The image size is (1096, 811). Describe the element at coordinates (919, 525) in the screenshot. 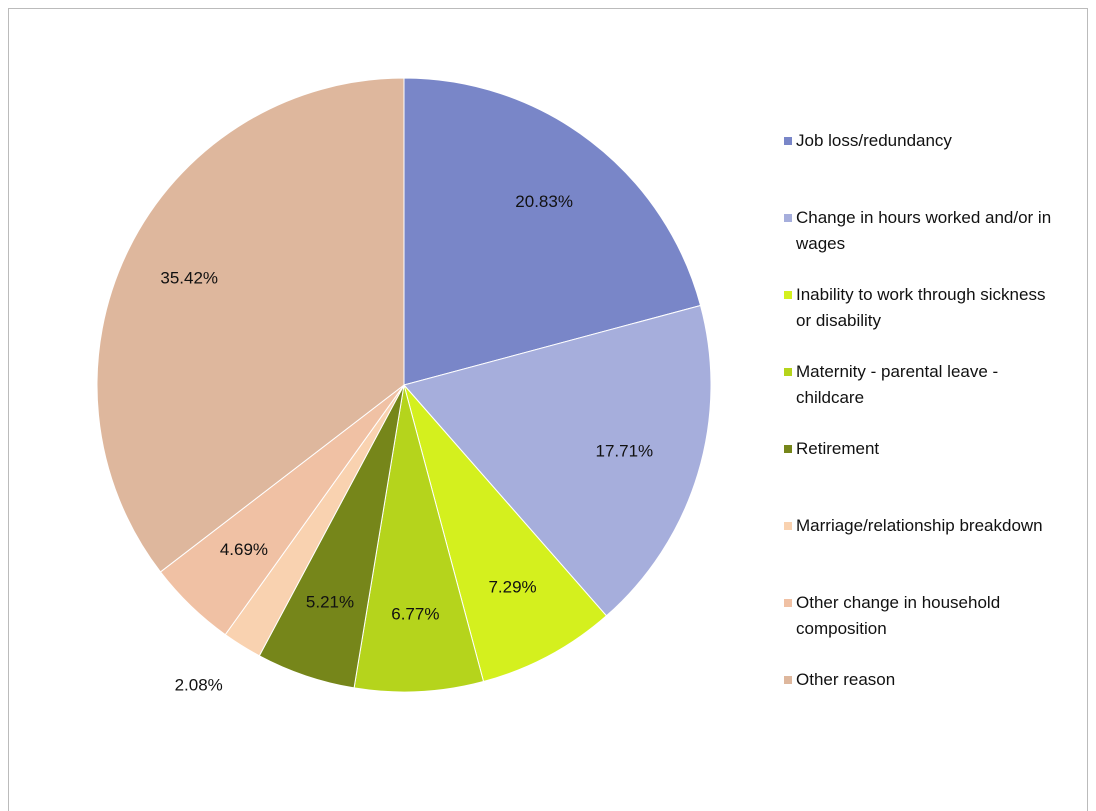

I see `legend-label: Marriage/relationship breakdown` at that location.